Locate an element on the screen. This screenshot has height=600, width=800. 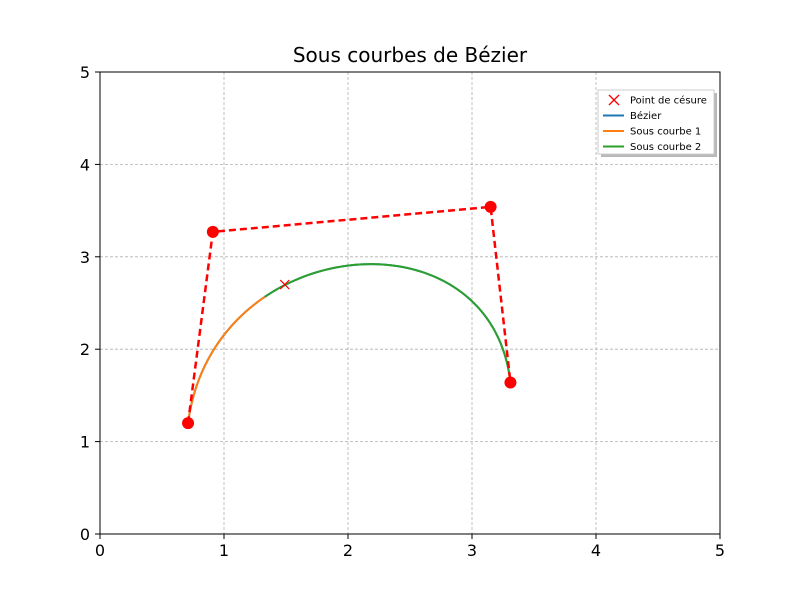
split-marker-stroke is located at coordinates (284, 284).